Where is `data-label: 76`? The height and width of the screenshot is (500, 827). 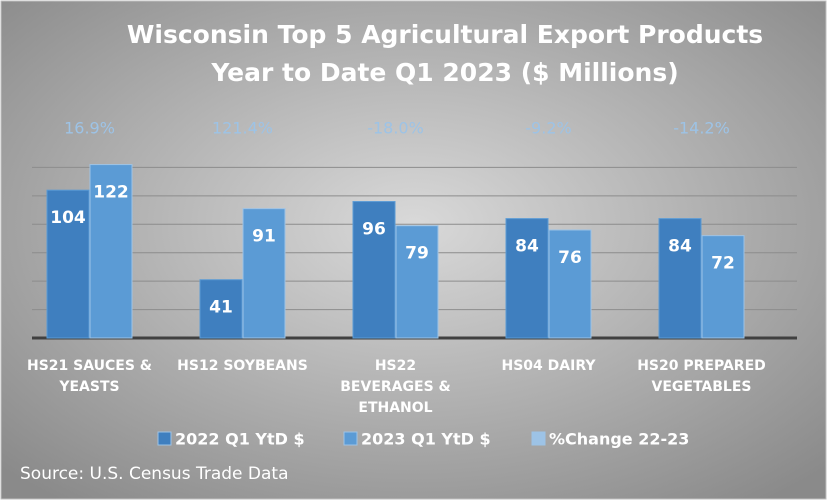 data-label: 76 is located at coordinates (570, 258).